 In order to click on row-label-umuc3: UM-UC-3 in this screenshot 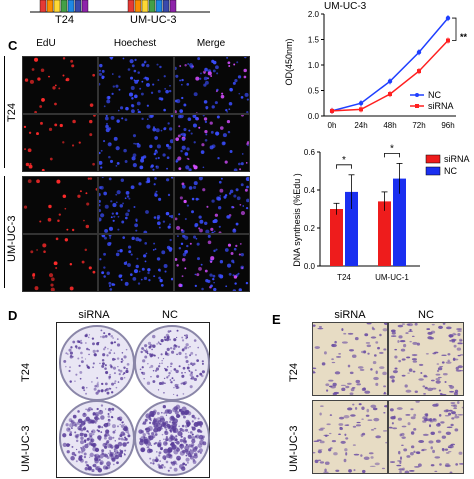, I will do `click(12, 238)`.